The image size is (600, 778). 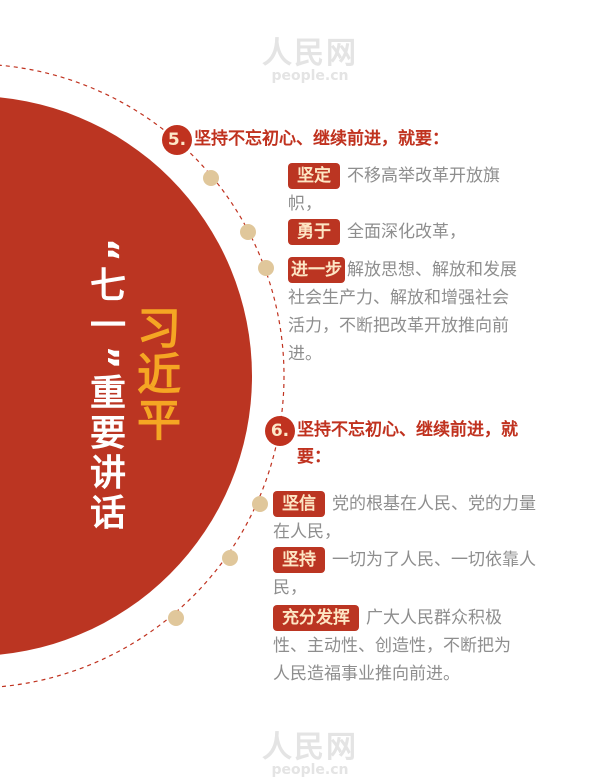 What do you see at coordinates (316, 270) in the screenshot?
I see `item-tag: 进一步` at bounding box center [316, 270].